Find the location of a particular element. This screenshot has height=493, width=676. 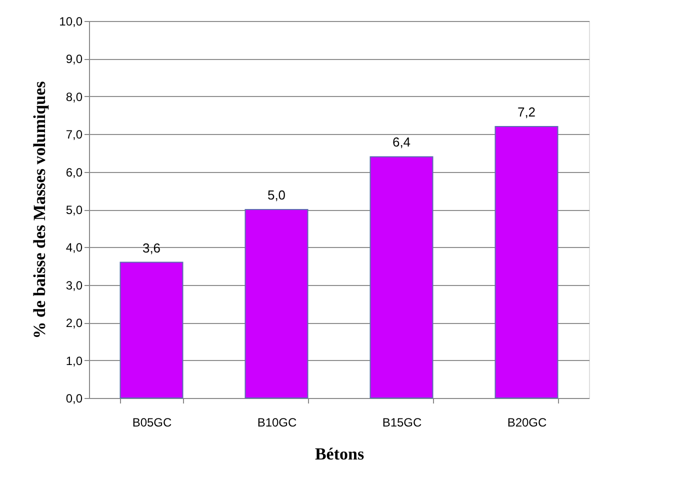

y-tick-label: 8,0 is located at coordinates (74, 97).